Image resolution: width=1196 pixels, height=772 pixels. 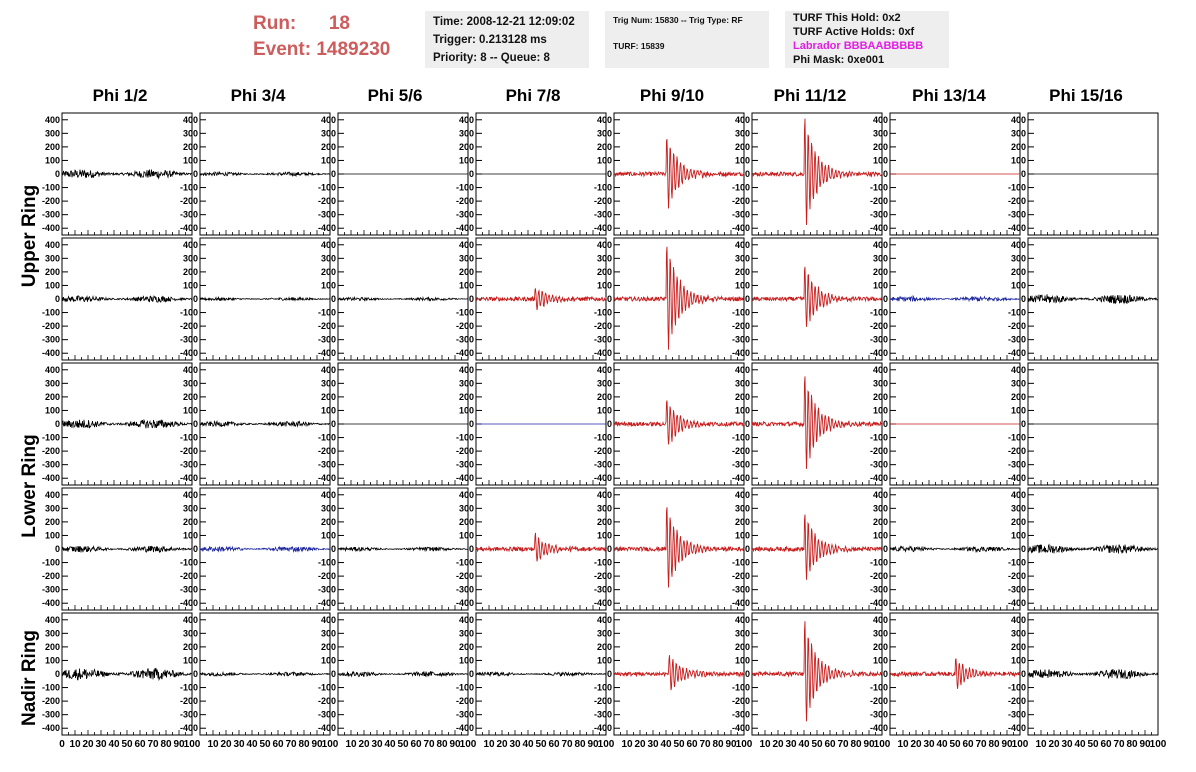 I want to click on y-tick-label-r3-c3-6: -200, so click(x=465, y=576).